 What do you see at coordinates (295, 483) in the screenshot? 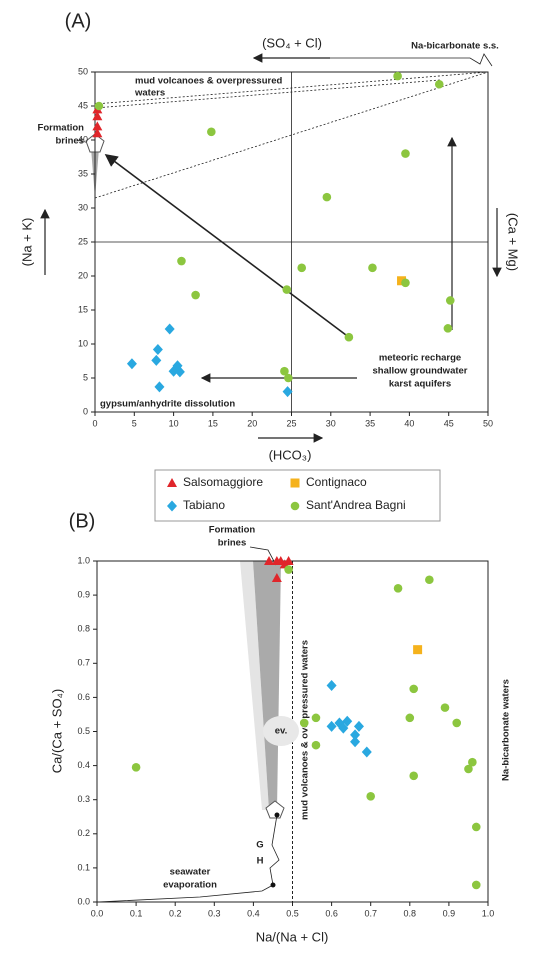
I see `marker-square` at bounding box center [295, 483].